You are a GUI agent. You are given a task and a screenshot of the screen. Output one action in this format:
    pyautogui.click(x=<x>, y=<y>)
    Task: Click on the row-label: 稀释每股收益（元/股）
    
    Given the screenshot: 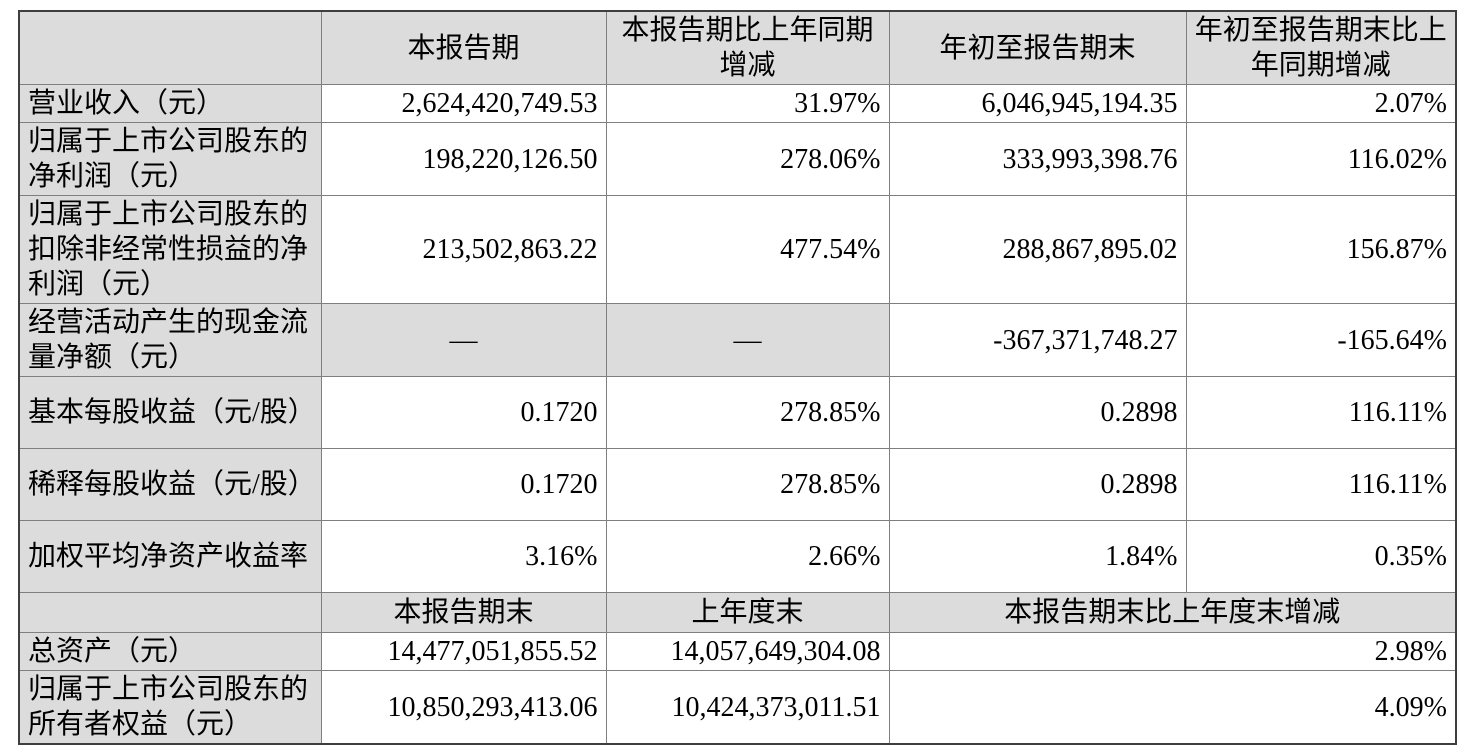 What is the action you would take?
    pyautogui.click(x=170, y=484)
    